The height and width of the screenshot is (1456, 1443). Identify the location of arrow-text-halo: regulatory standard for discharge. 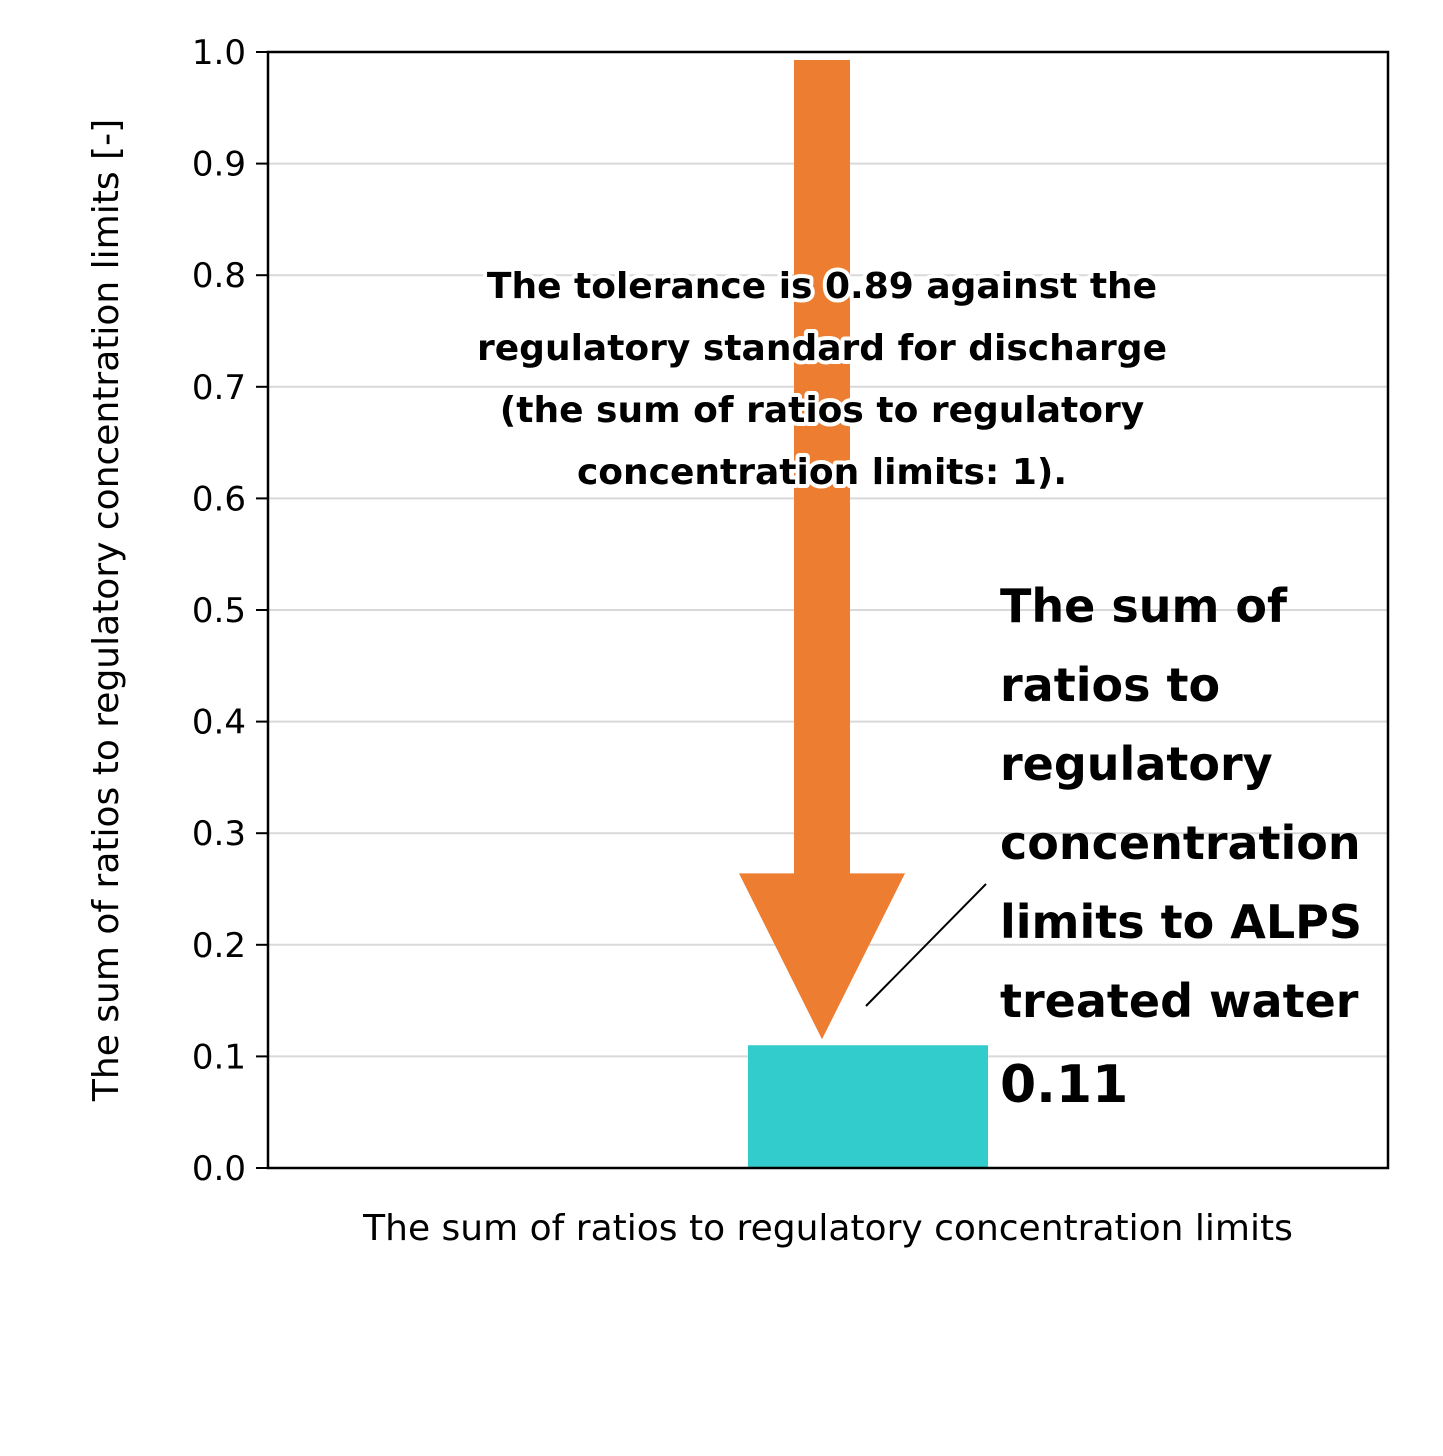
(822, 348).